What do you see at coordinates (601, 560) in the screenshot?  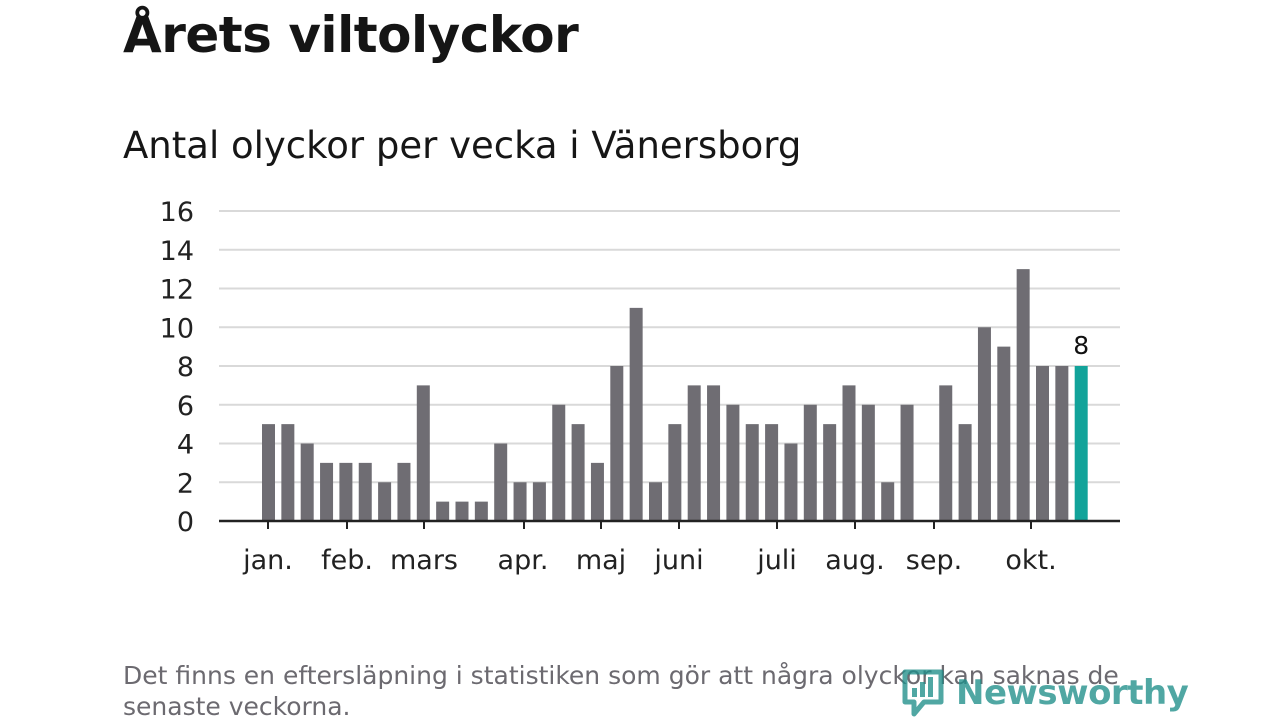 I see `x-tick-label: maj` at bounding box center [601, 560].